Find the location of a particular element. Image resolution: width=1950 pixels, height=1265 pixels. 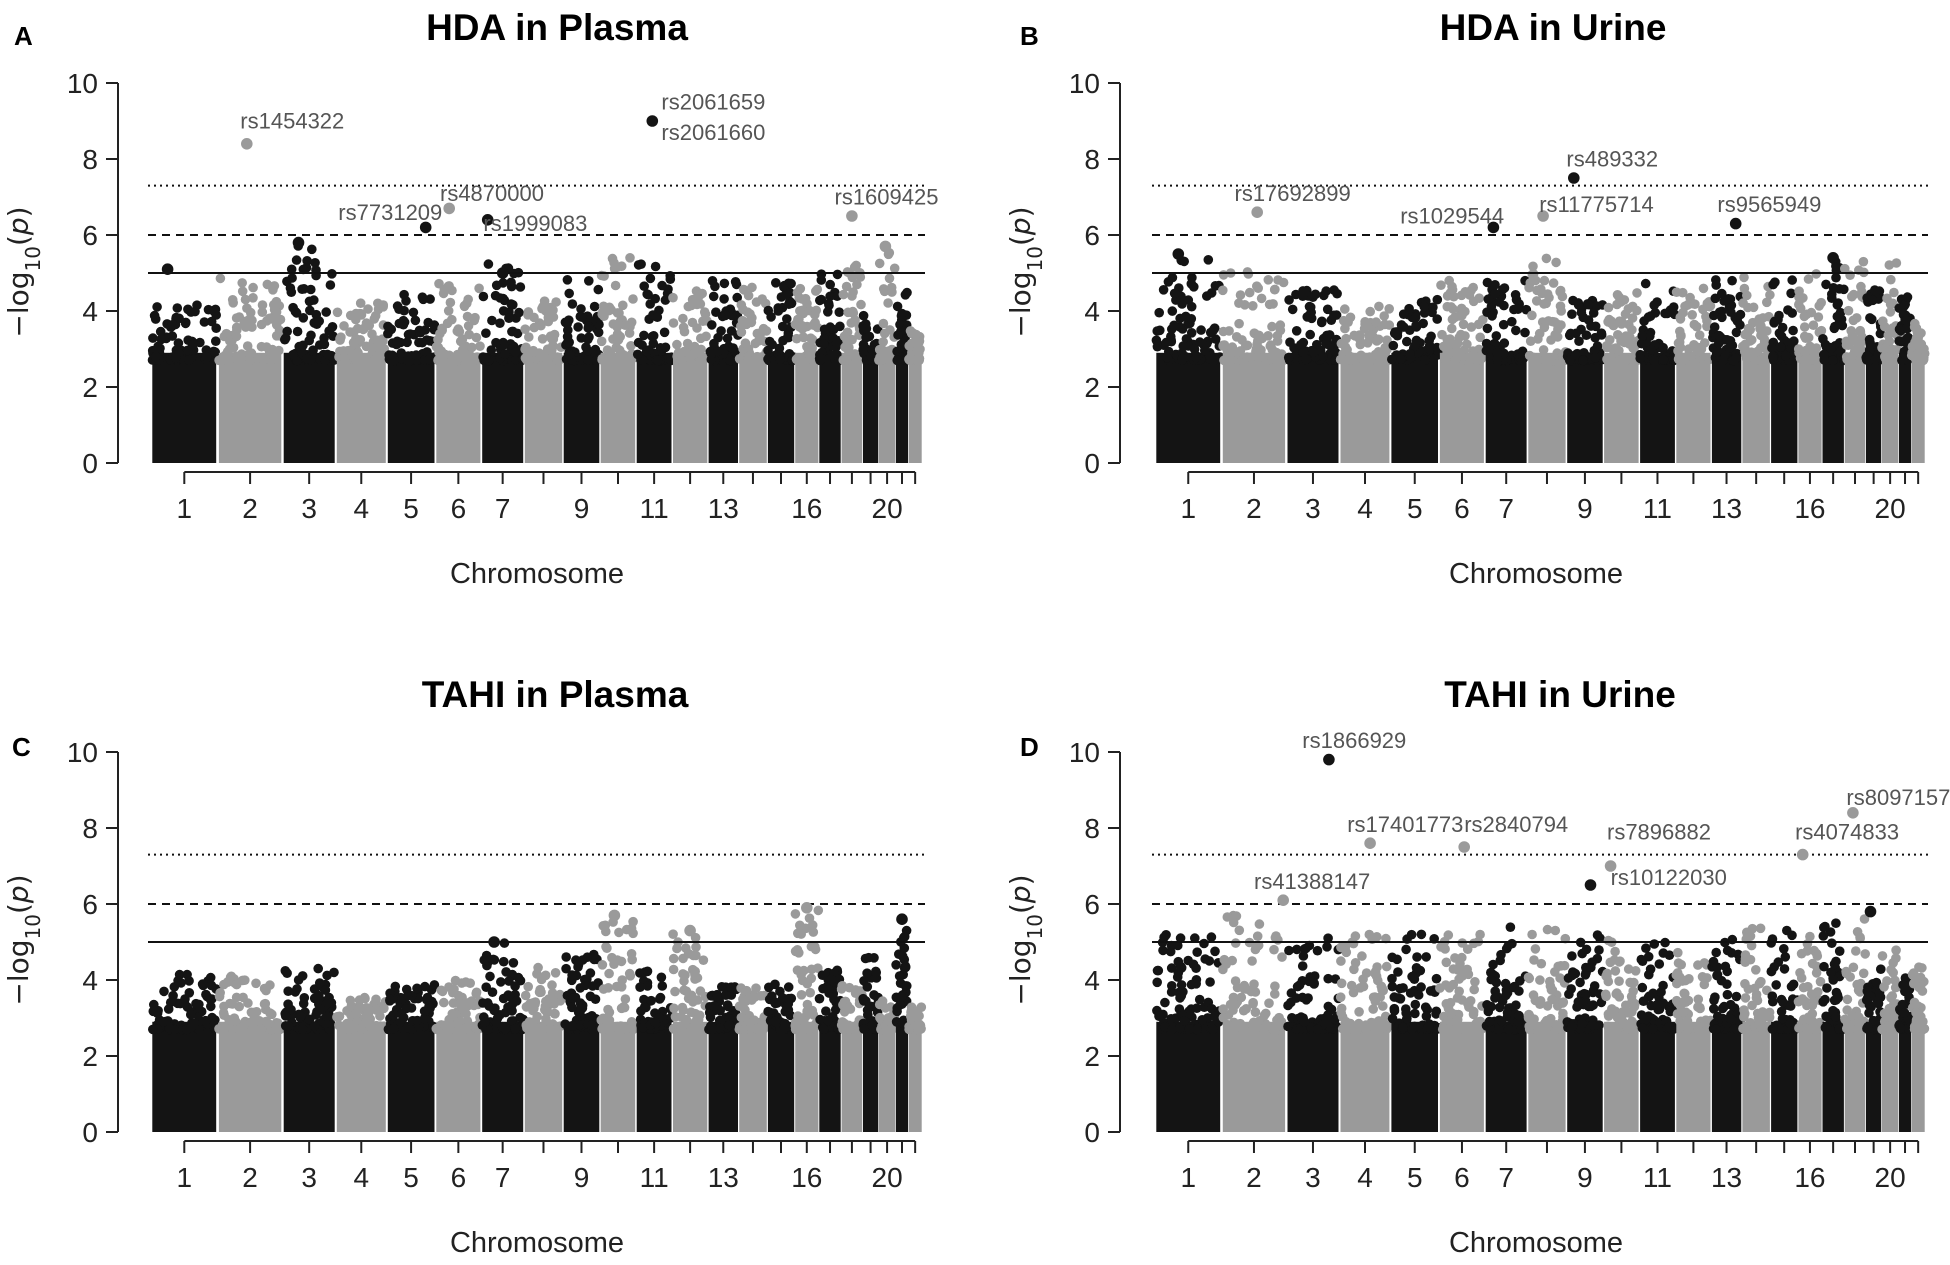

x-tick-label: 4 is located at coordinates (361, 508).